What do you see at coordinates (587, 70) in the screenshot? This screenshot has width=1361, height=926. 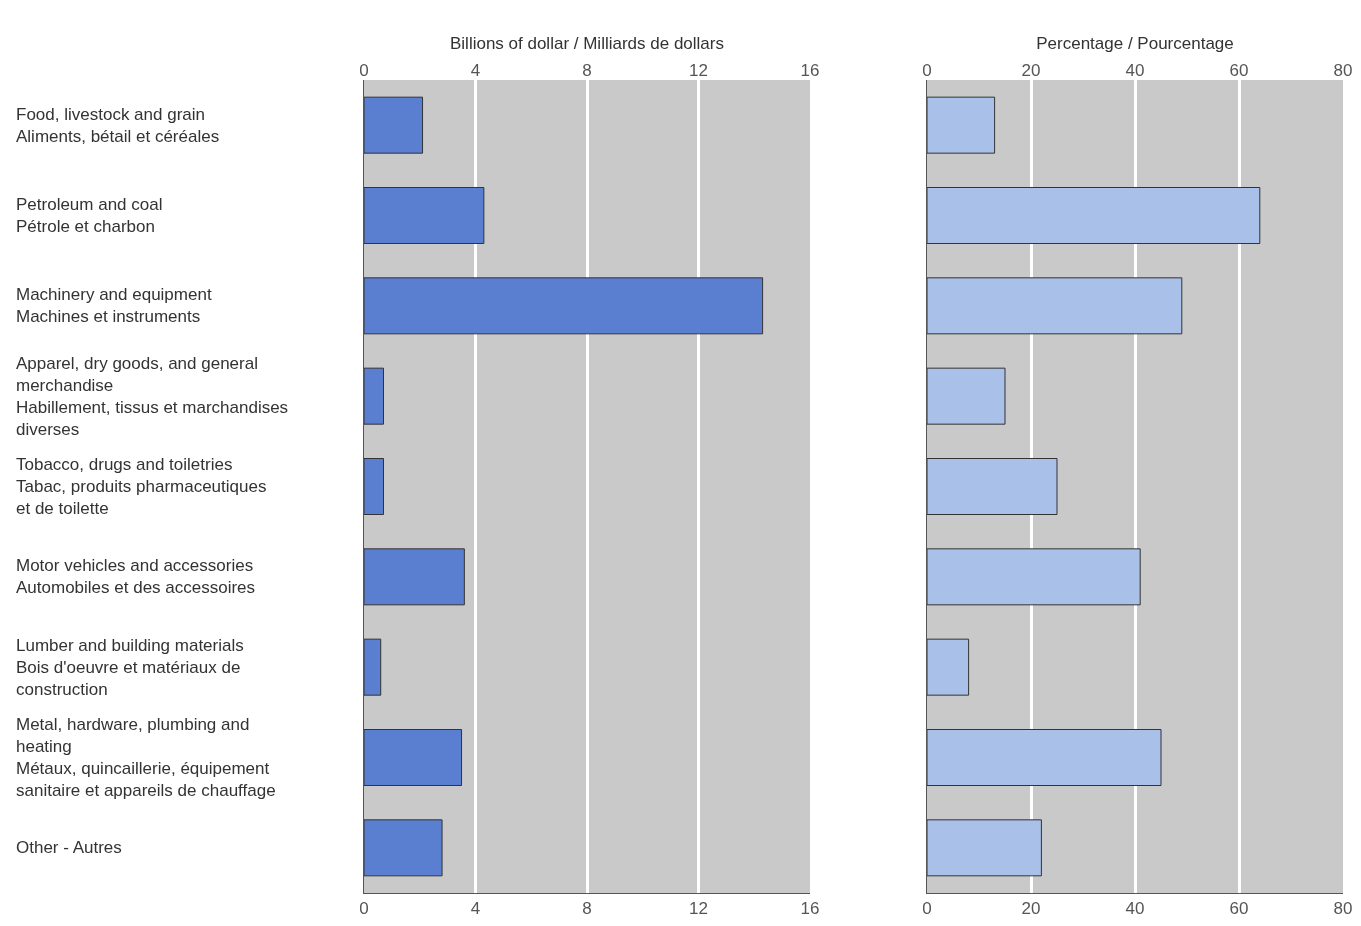 I see `x-tick-label: 8` at bounding box center [587, 70].